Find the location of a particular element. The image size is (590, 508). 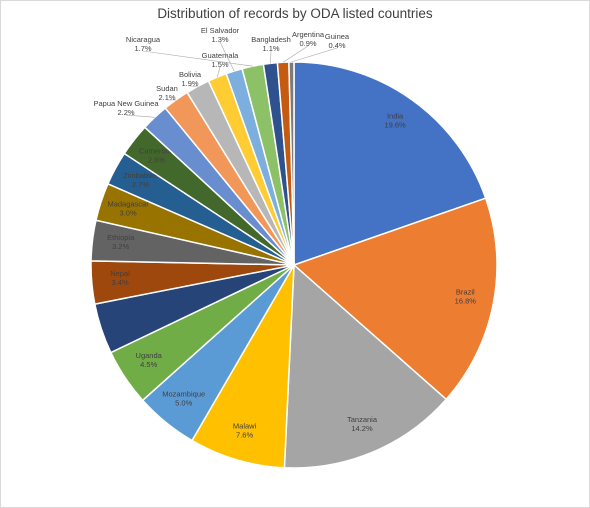

slice-label-sudan: Sudan is located at coordinates (167, 88).